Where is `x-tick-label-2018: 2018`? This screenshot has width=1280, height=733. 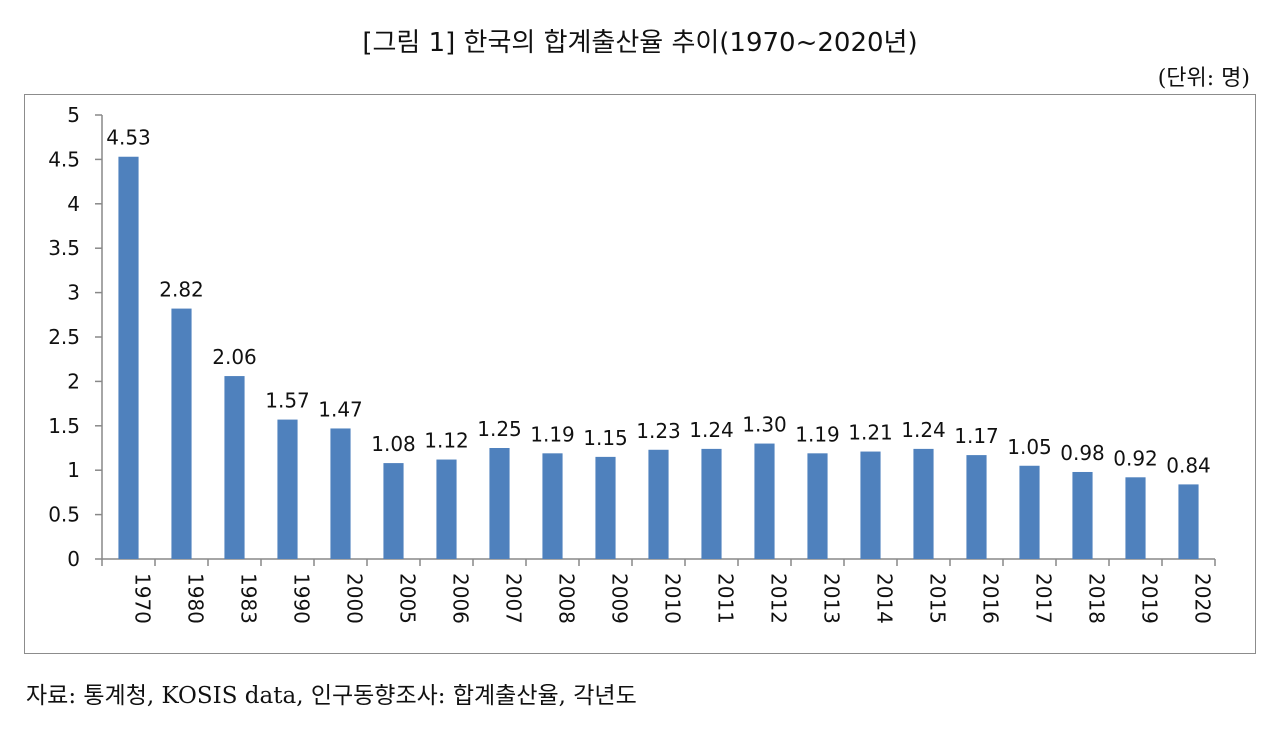
x-tick-label-2018: 2018 is located at coordinates (1097, 598).